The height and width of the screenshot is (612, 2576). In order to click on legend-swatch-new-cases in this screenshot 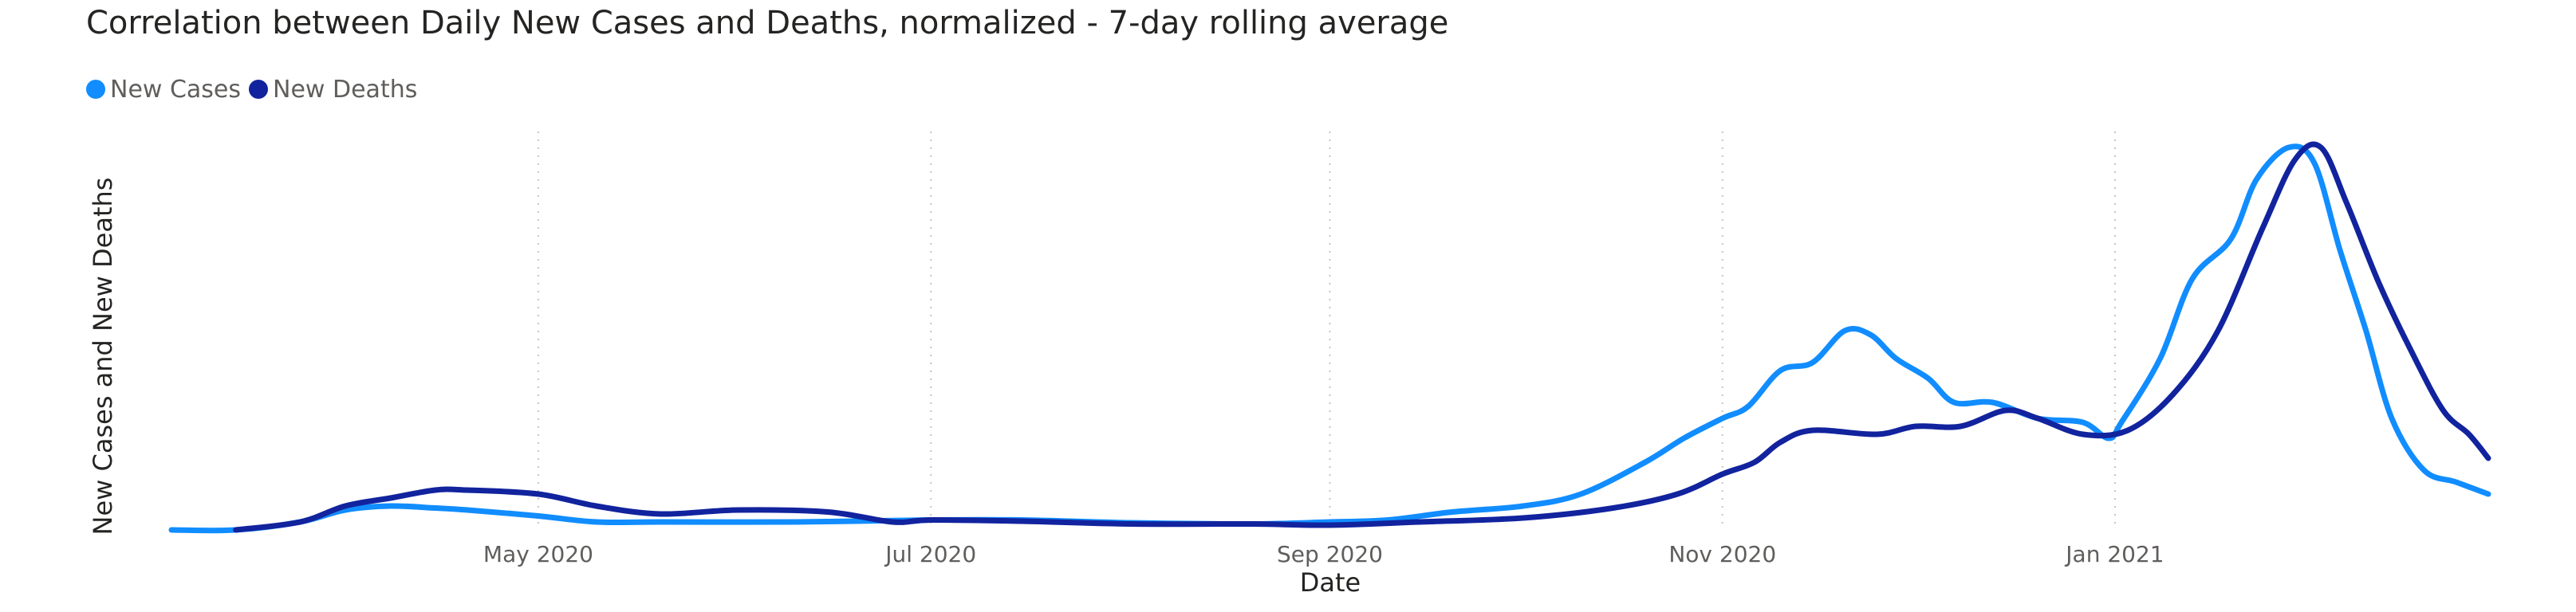, I will do `click(95, 89)`.